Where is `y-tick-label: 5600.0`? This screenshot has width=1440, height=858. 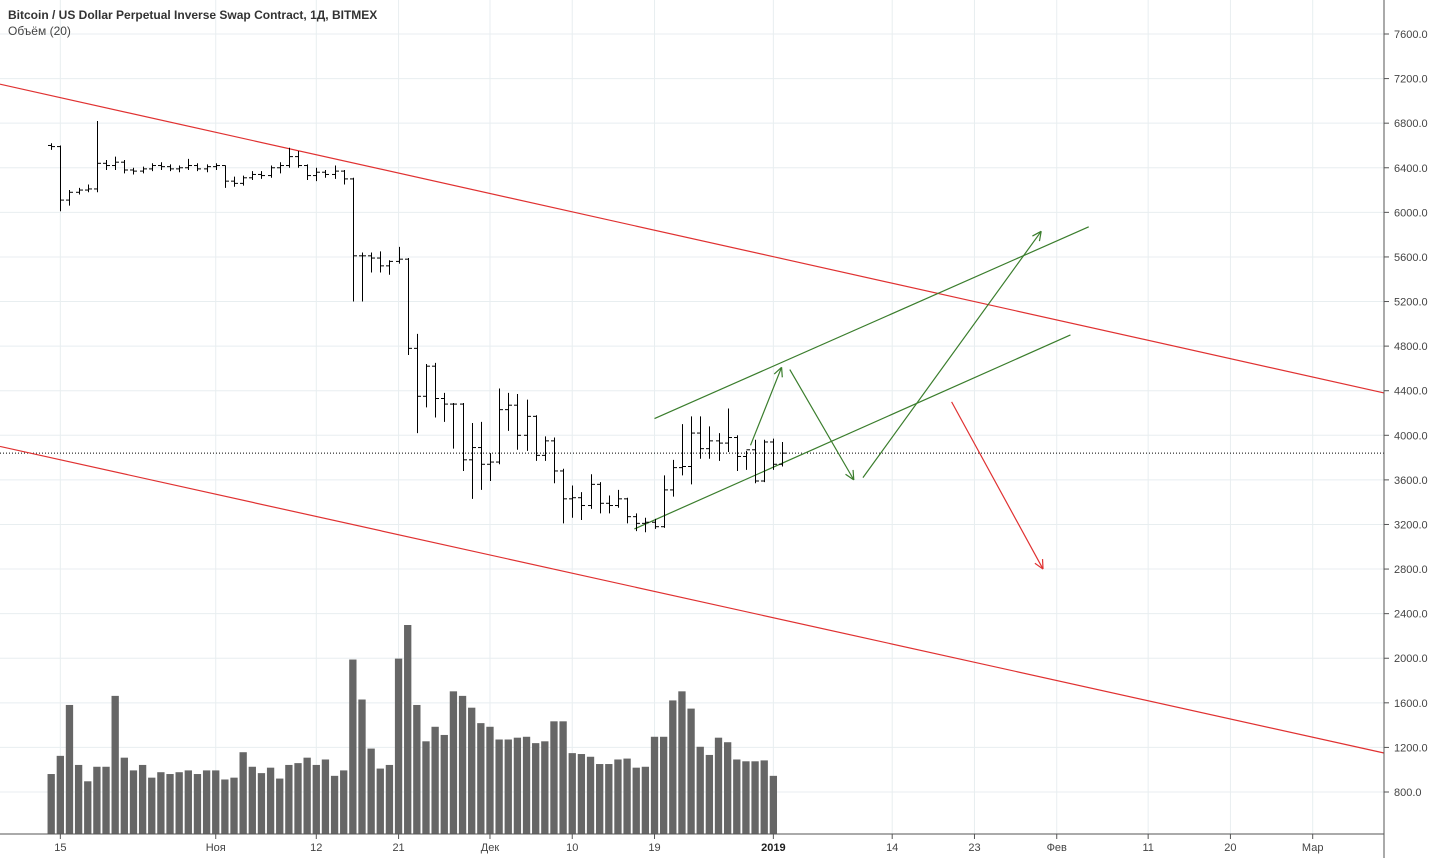
y-tick-label: 5600.0 is located at coordinates (1411, 258).